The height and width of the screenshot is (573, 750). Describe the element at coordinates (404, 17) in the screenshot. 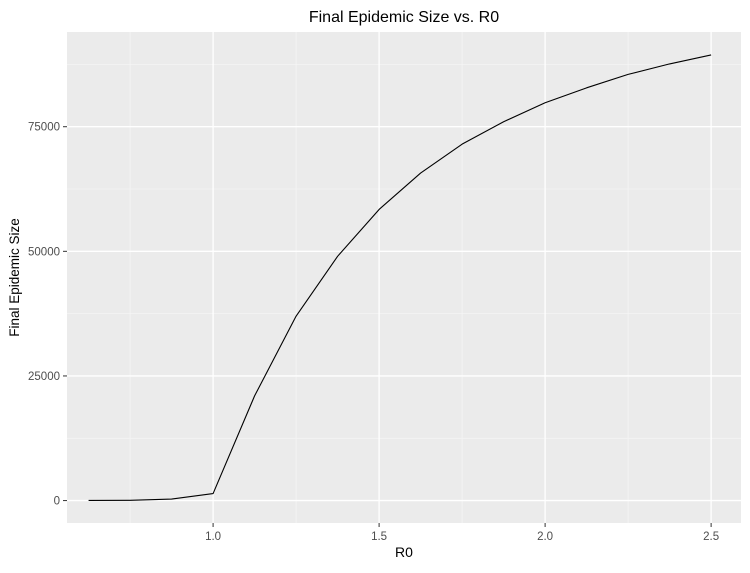

I see `chart-title: Final Epidemic Size vs. R0` at that location.